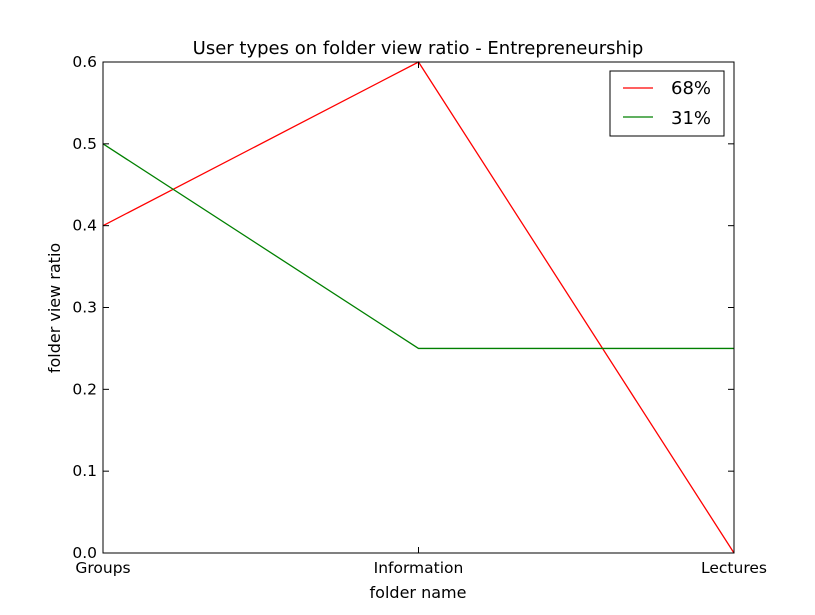 Image resolution: width=815 pixels, height=615 pixels. What do you see at coordinates (84, 308) in the screenshot?
I see `y-tick-label: 0.3` at bounding box center [84, 308].